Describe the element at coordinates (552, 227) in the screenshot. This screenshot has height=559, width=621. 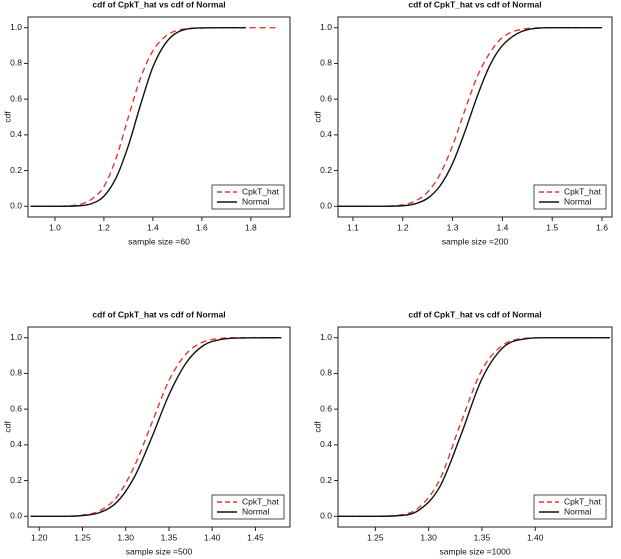
I see `x-tick-label: 1.5` at that location.